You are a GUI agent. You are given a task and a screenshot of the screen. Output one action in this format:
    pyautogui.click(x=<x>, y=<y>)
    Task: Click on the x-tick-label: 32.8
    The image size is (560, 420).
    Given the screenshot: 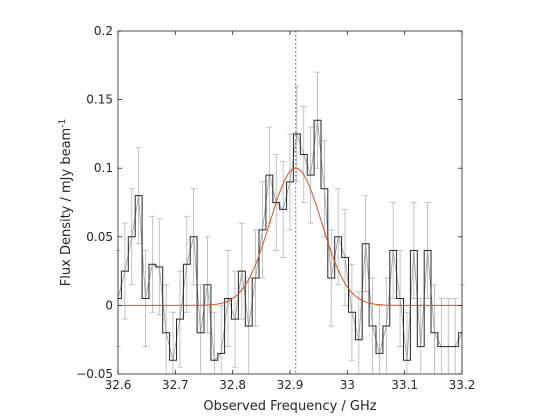 What is the action you would take?
    pyautogui.click(x=232, y=385)
    